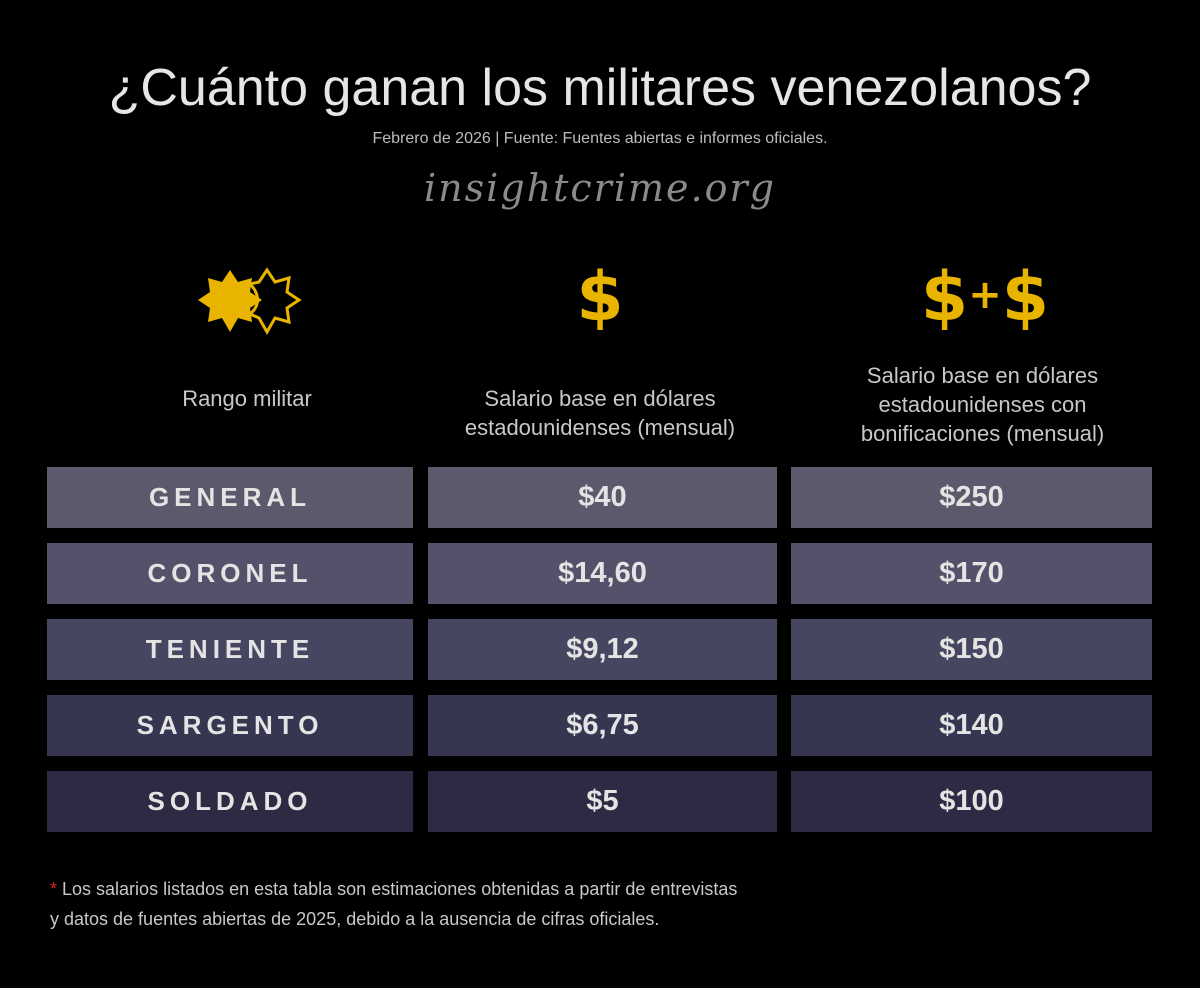 The image size is (1200, 988). I want to click on page-title: ¿Cuánto ganan los militares venezolanos?, so click(600, 88).